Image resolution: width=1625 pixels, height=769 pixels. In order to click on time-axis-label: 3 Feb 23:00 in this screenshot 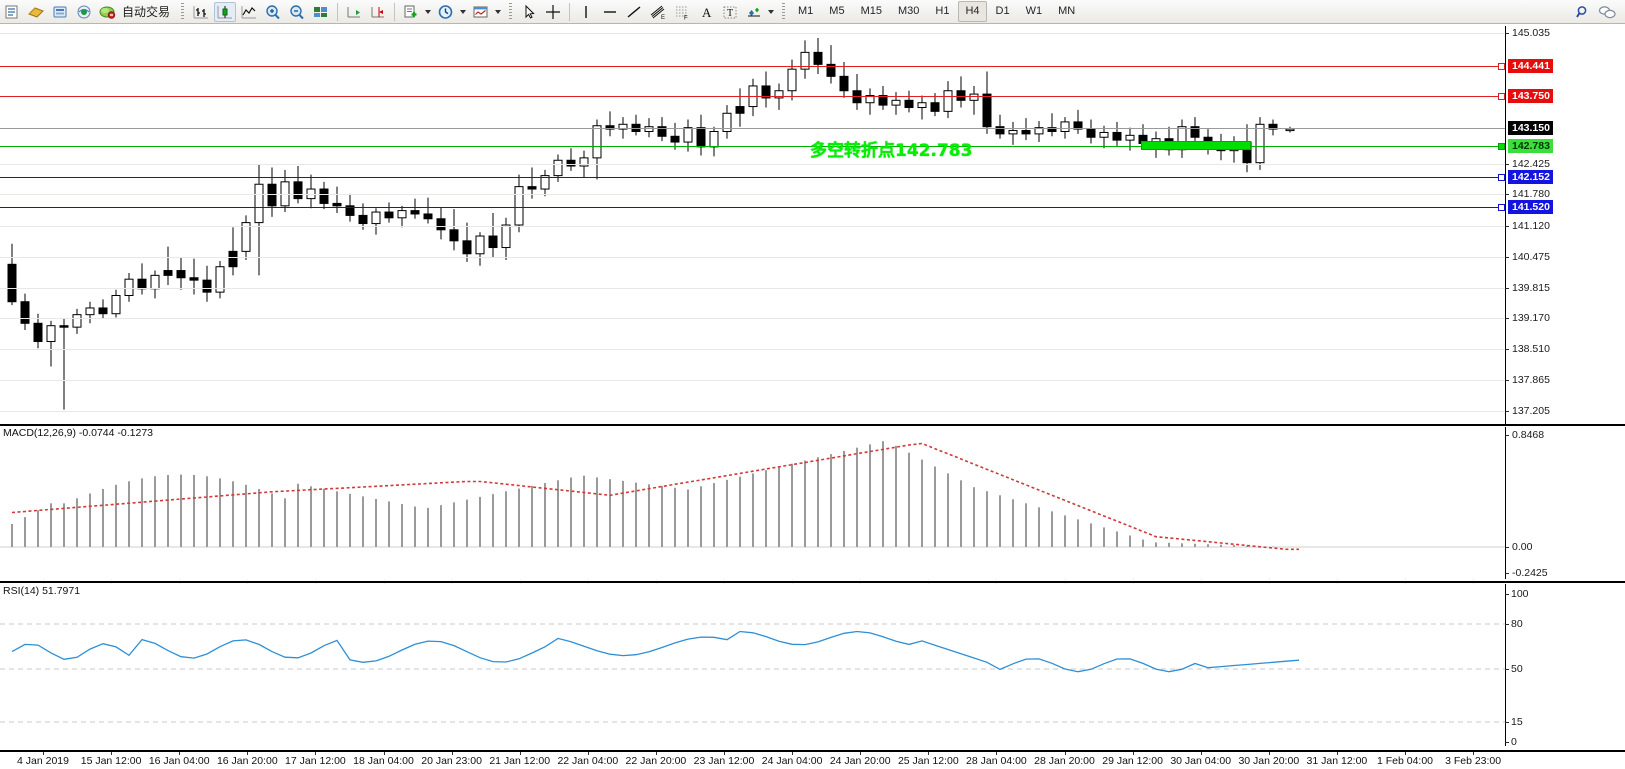, I will do `click(1473, 761)`.